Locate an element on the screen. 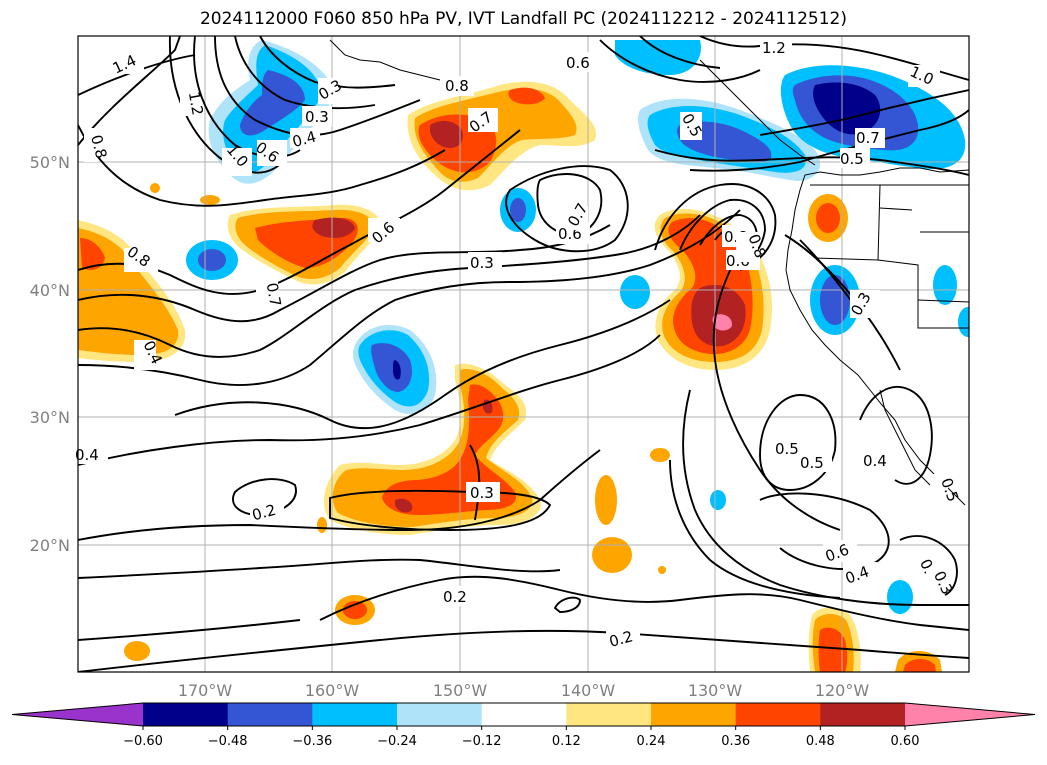 This screenshot has height=765, width=1047. lon-label: 130°W is located at coordinates (715, 690).